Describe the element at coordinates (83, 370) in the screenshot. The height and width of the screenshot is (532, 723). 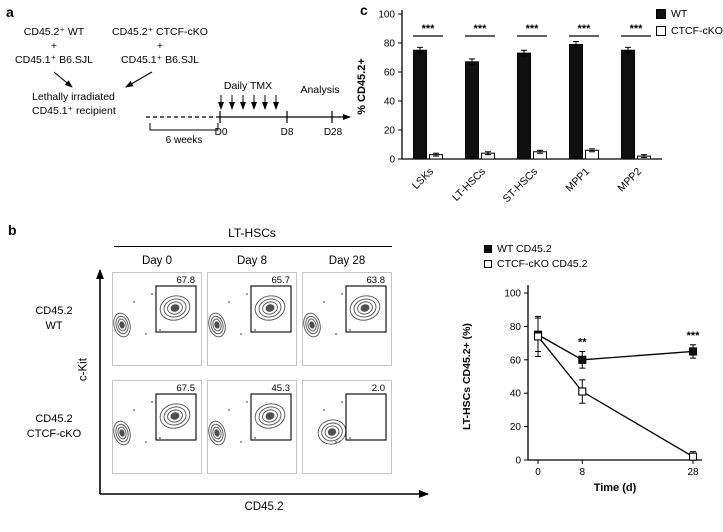
I see `flow-y-axis-label: c-Kit` at that location.